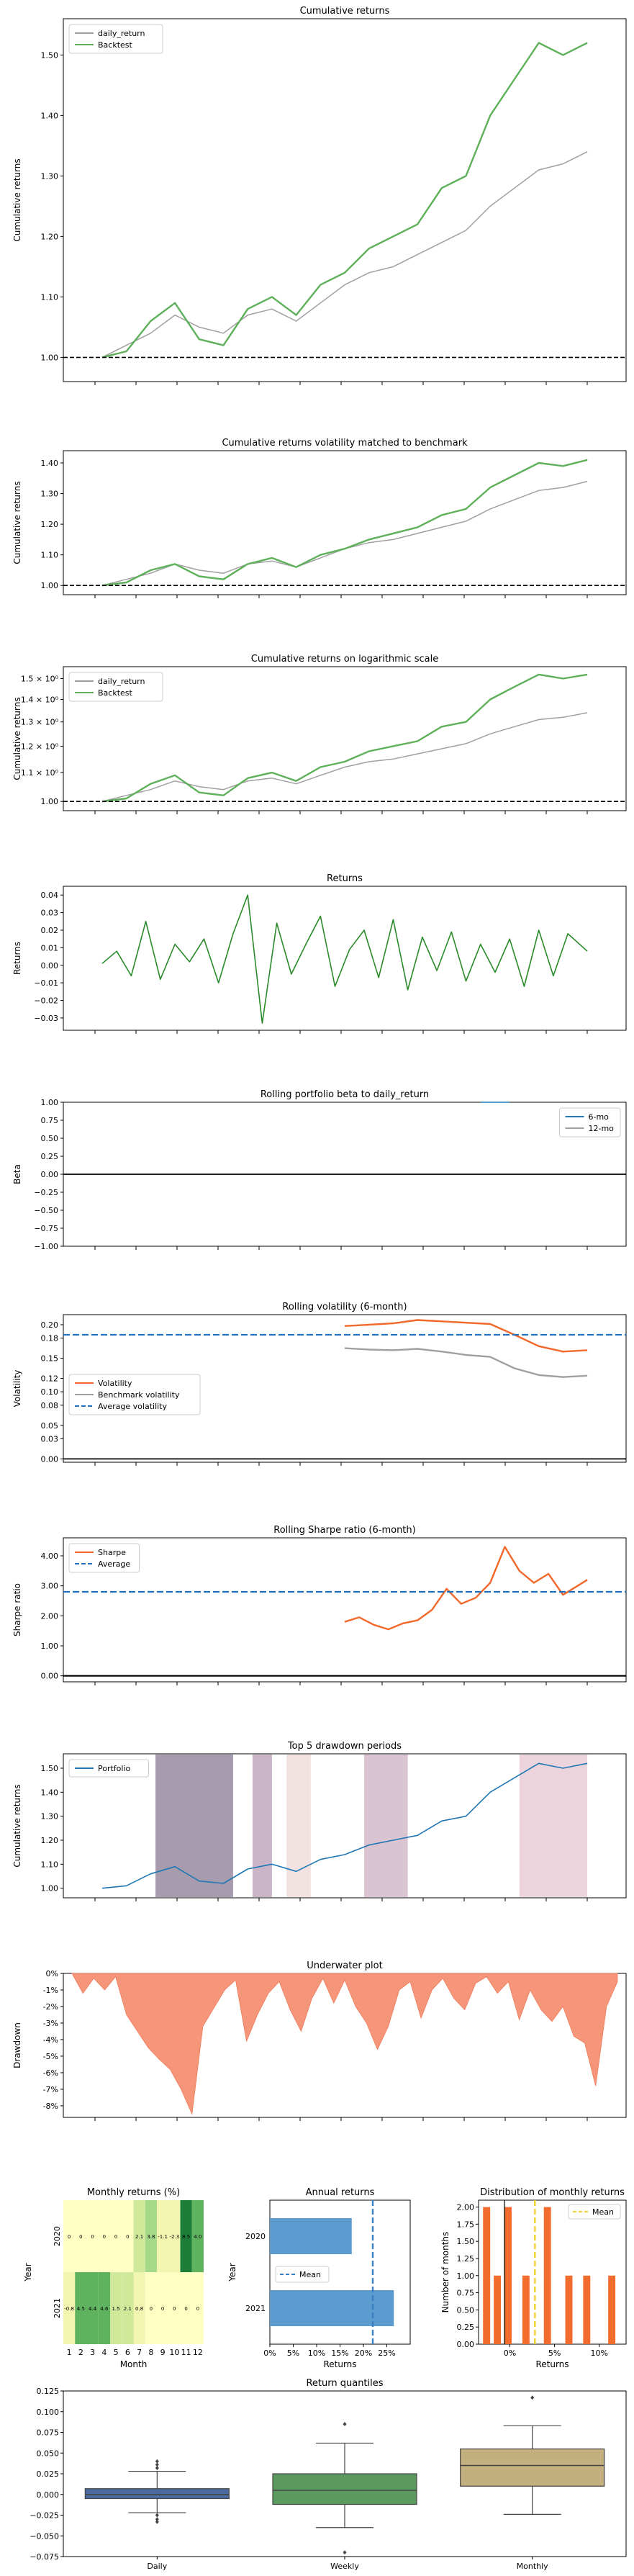 The image size is (634, 2576). I want to click on heatmap-value: 2.1, so click(128, 2309).